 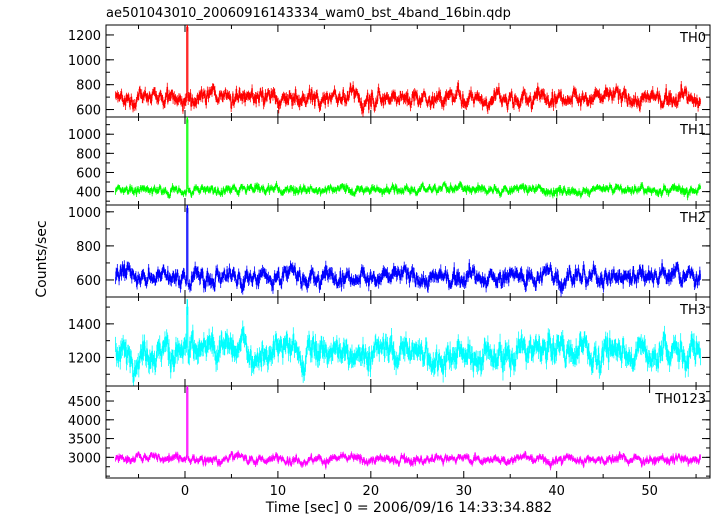 What do you see at coordinates (408, 508) in the screenshot?
I see `x-axis-label: Time [sec] 0 = 2006/09/16 14:33:34.882` at bounding box center [408, 508].